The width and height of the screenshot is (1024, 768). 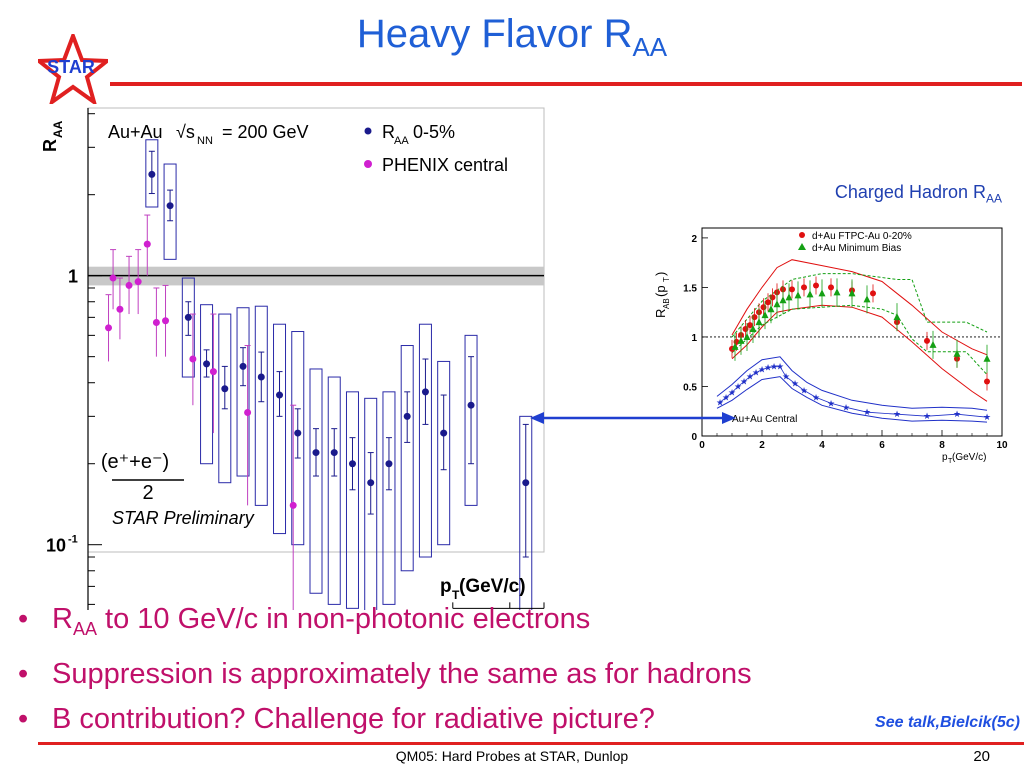 I want to click on inset-legend-mb: d+Au Minimum Bias, so click(x=856, y=248).